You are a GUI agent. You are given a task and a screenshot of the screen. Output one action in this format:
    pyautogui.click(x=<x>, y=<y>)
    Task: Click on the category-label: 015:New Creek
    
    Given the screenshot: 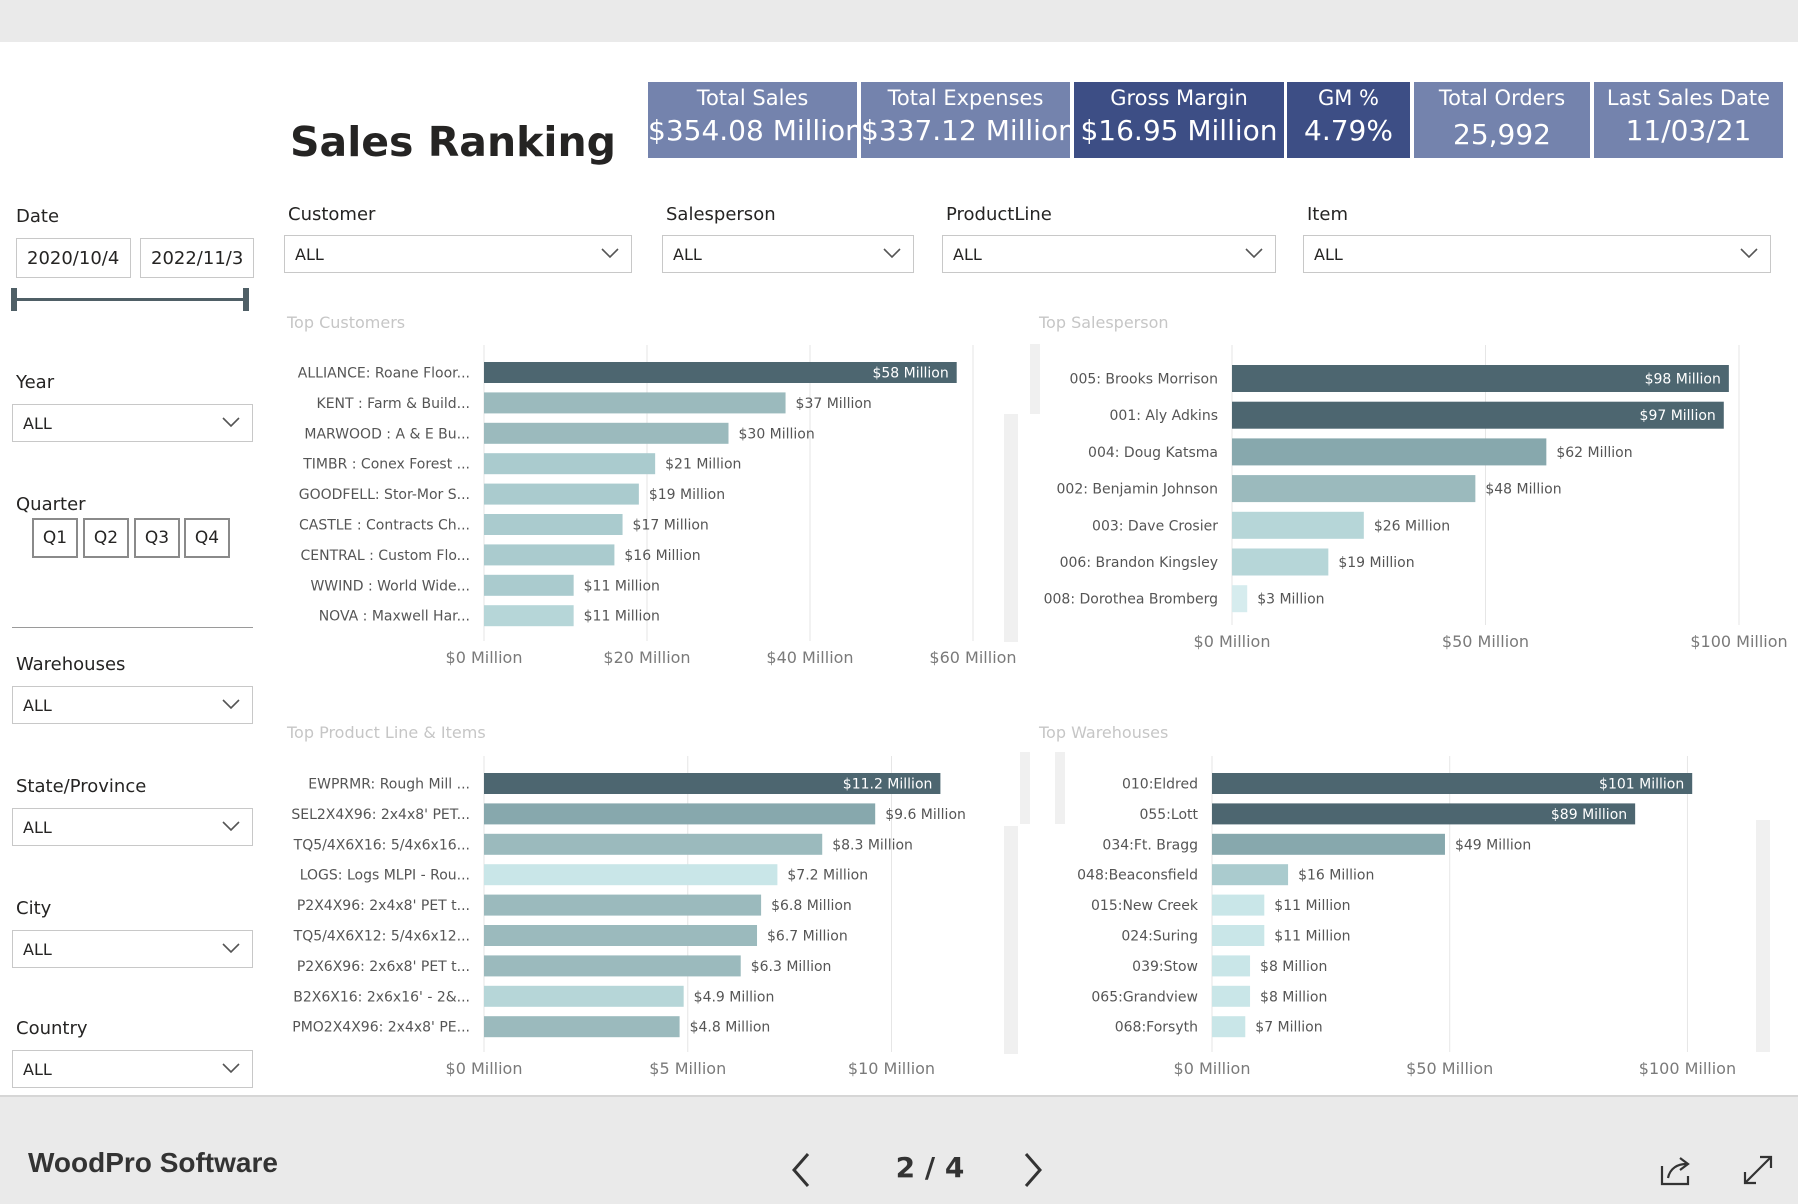 What is the action you would take?
    pyautogui.click(x=1145, y=906)
    